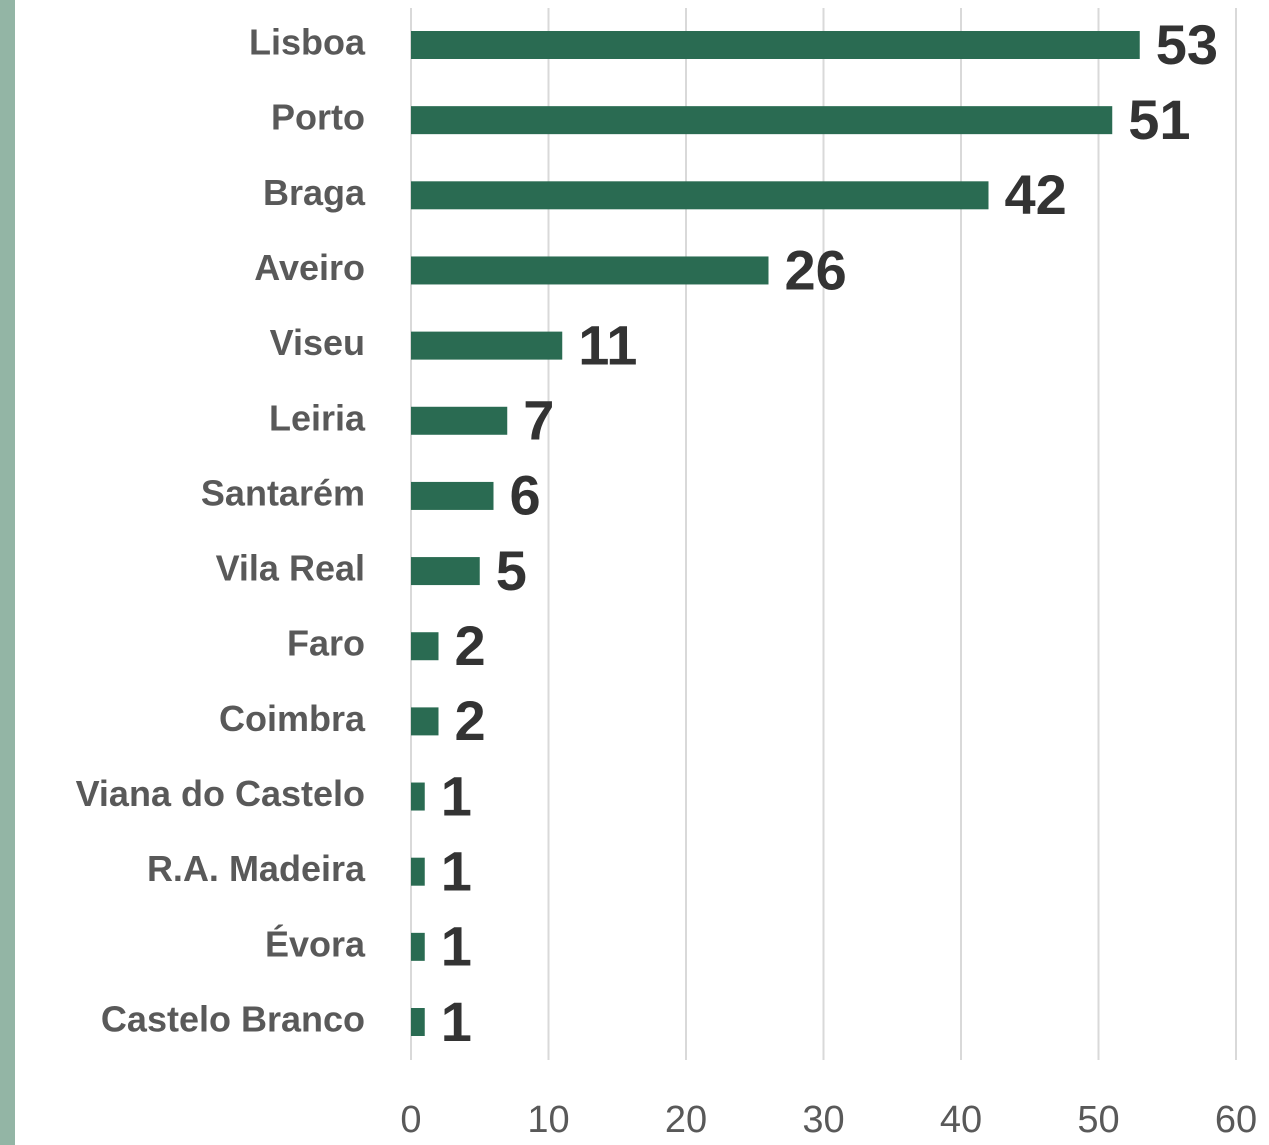  Describe the element at coordinates (511, 570) in the screenshot. I see `value-label: 5` at that location.